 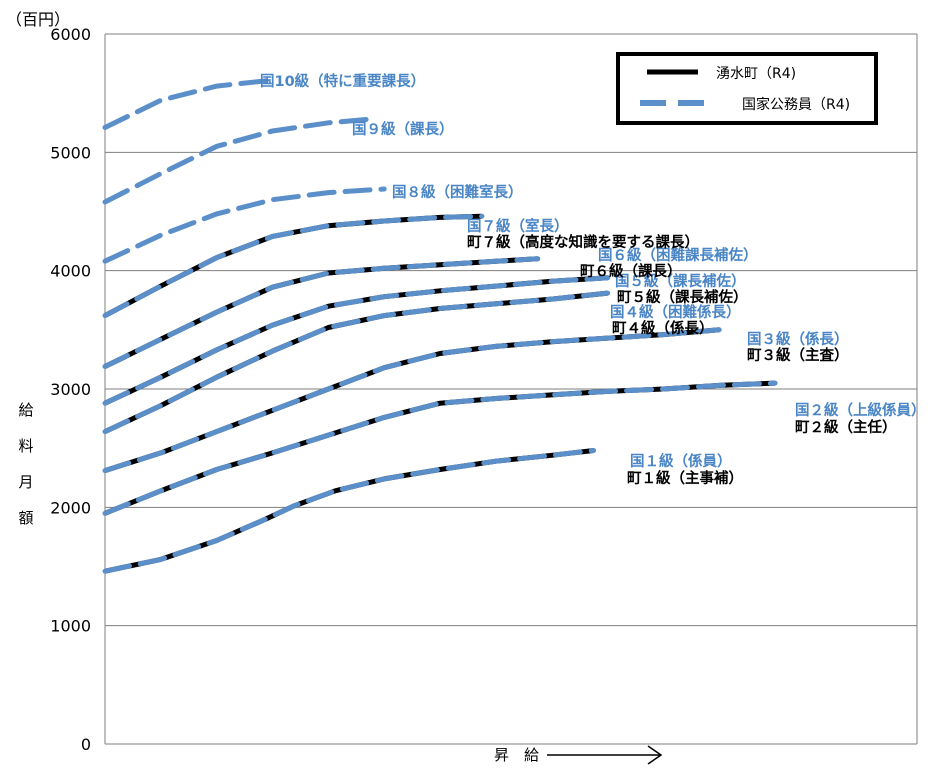 I want to click on y-tick-label: 1000, so click(x=70, y=626).